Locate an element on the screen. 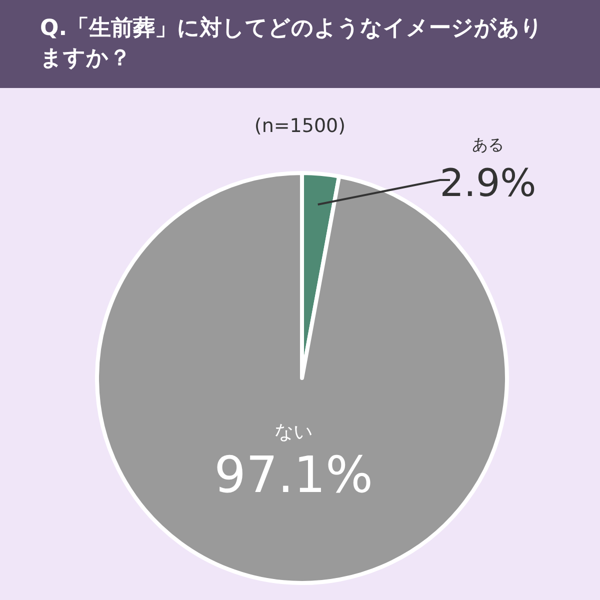 The width and height of the screenshot is (600, 600). slice-label: ない is located at coordinates (293, 431).